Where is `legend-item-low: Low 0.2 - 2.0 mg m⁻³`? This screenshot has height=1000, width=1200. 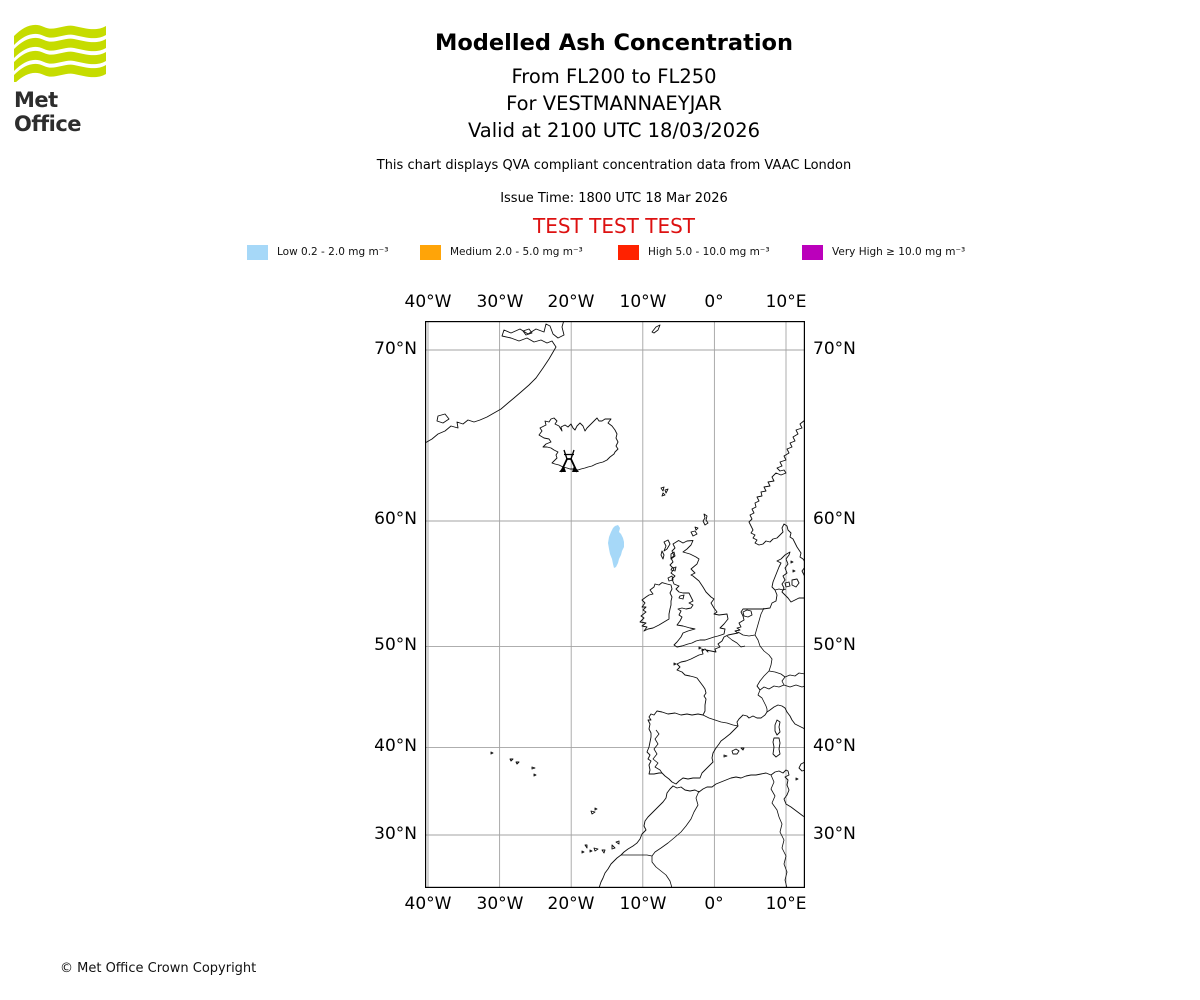 legend-item-low: Low 0.2 - 2.0 mg m⁻³ is located at coordinates (317, 252).